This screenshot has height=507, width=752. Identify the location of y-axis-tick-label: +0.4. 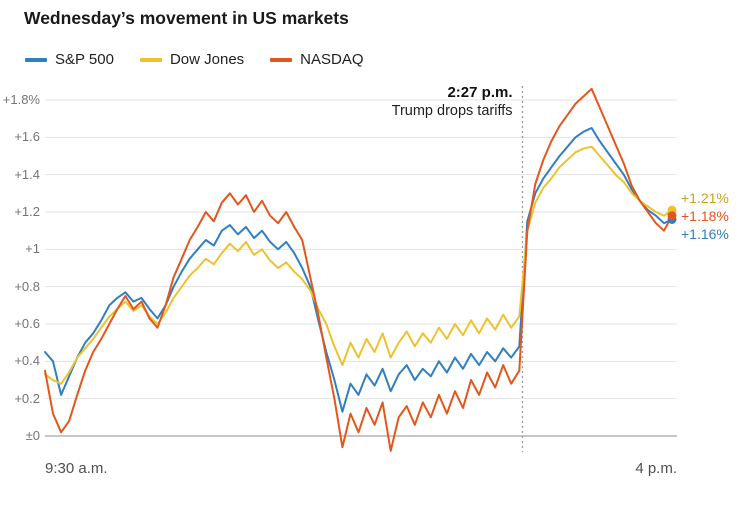
(27, 361).